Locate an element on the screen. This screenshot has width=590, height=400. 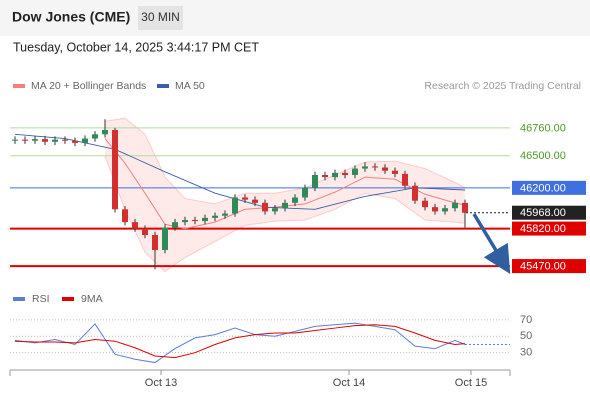
timestamp: Tuesday, October 14, 2025 3:44:17 PM CET is located at coordinates (136, 47).